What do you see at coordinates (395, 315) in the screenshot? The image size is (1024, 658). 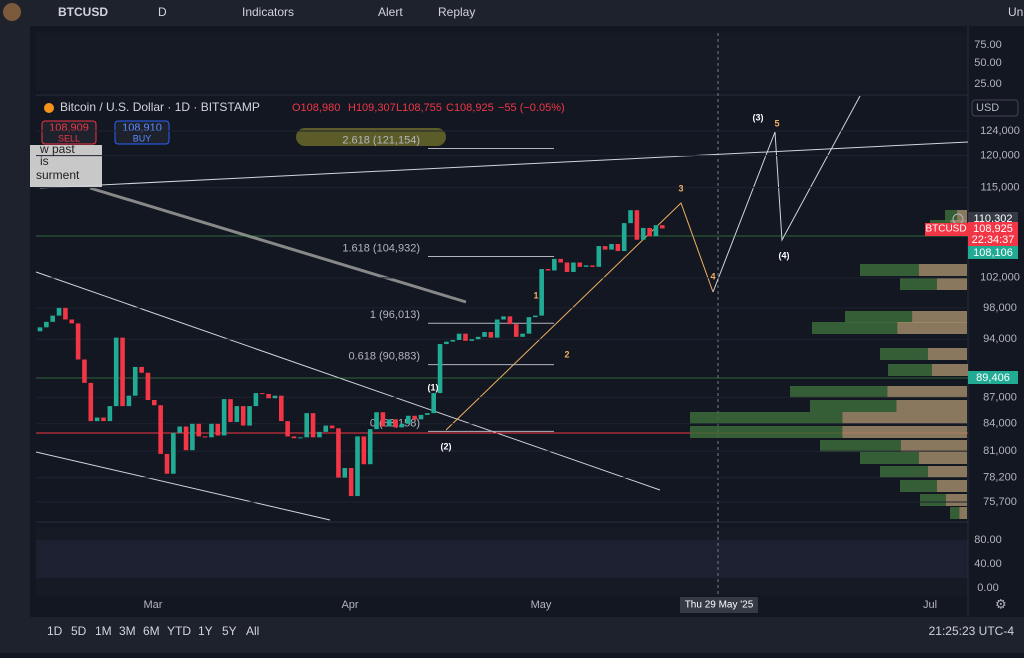 I see `fib-label: 1 (96,013)` at bounding box center [395, 315].